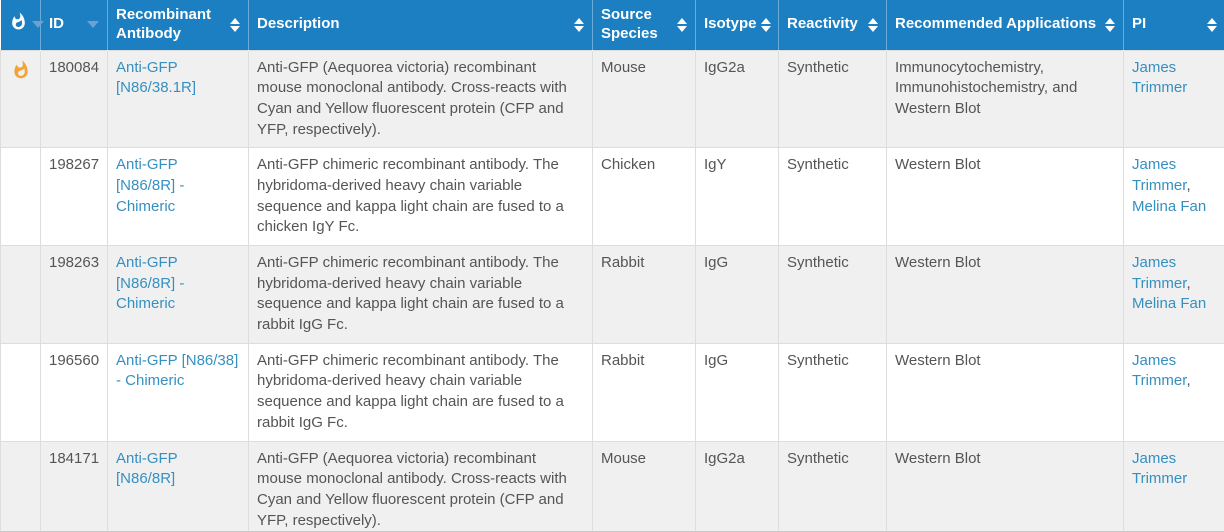  Describe the element at coordinates (996, 24) in the screenshot. I see `col-header-recommended-applications-label: Recommended Applications` at that location.